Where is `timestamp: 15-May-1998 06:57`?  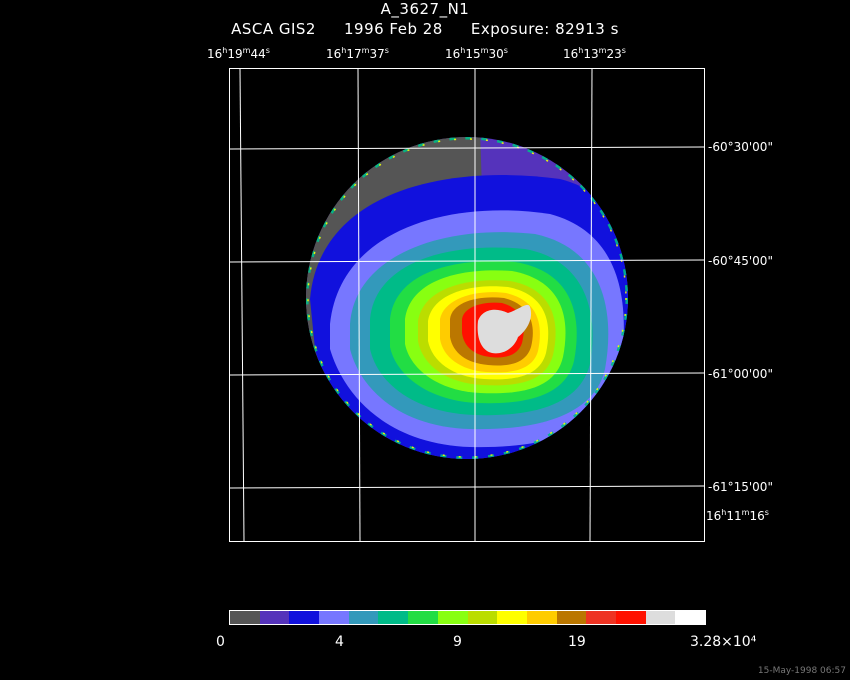
timestamp: 15-May-1998 06:57 is located at coordinates (801, 671).